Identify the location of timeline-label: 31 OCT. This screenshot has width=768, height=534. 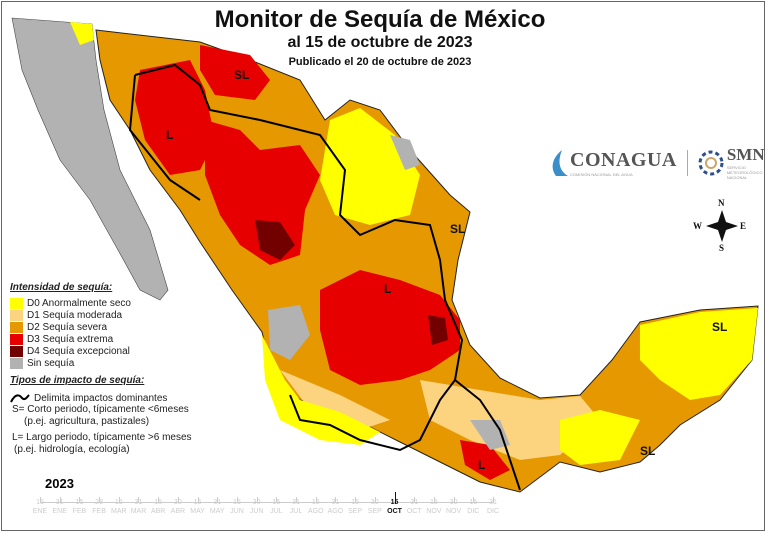
(414, 507).